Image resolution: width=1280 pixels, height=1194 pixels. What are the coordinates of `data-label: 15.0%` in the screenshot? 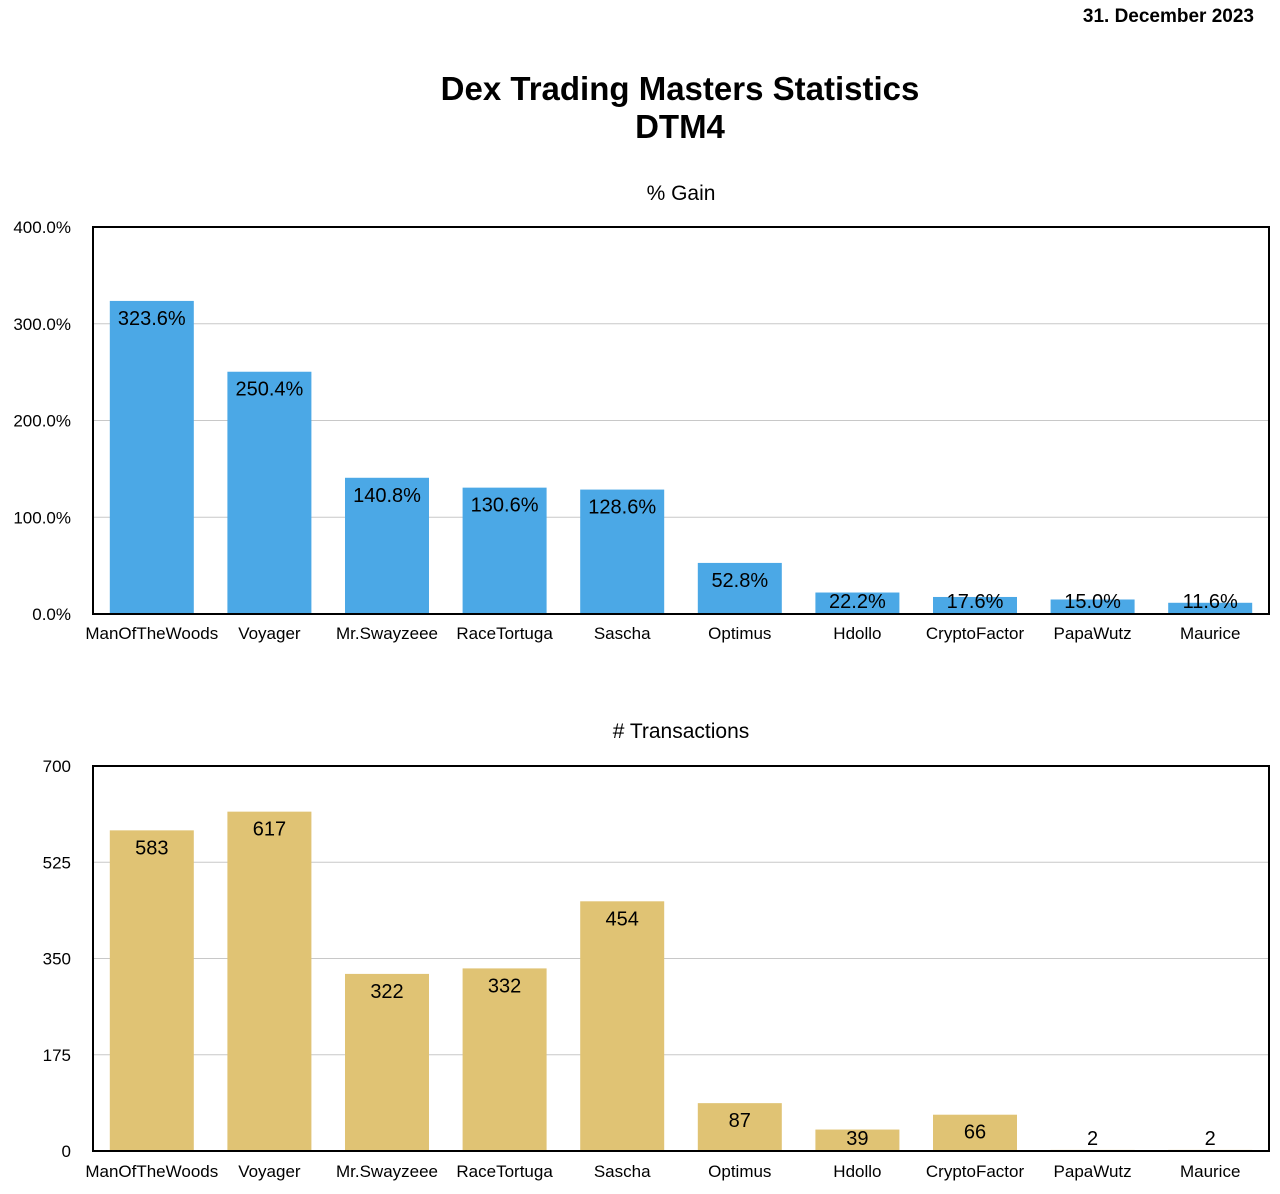 It's located at (1092, 602).